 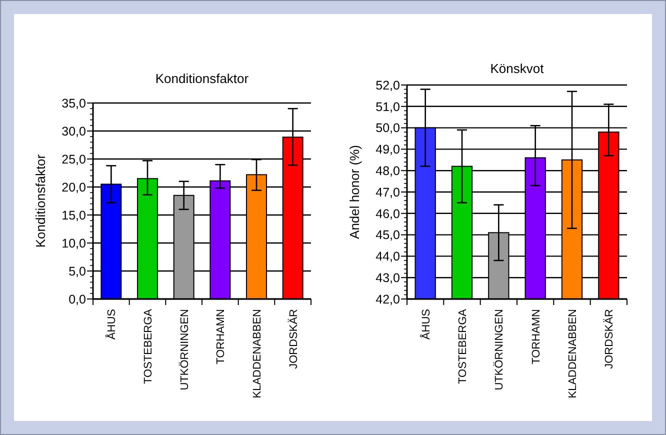 I want to click on y-tick-label: 46,0, so click(x=388, y=213).